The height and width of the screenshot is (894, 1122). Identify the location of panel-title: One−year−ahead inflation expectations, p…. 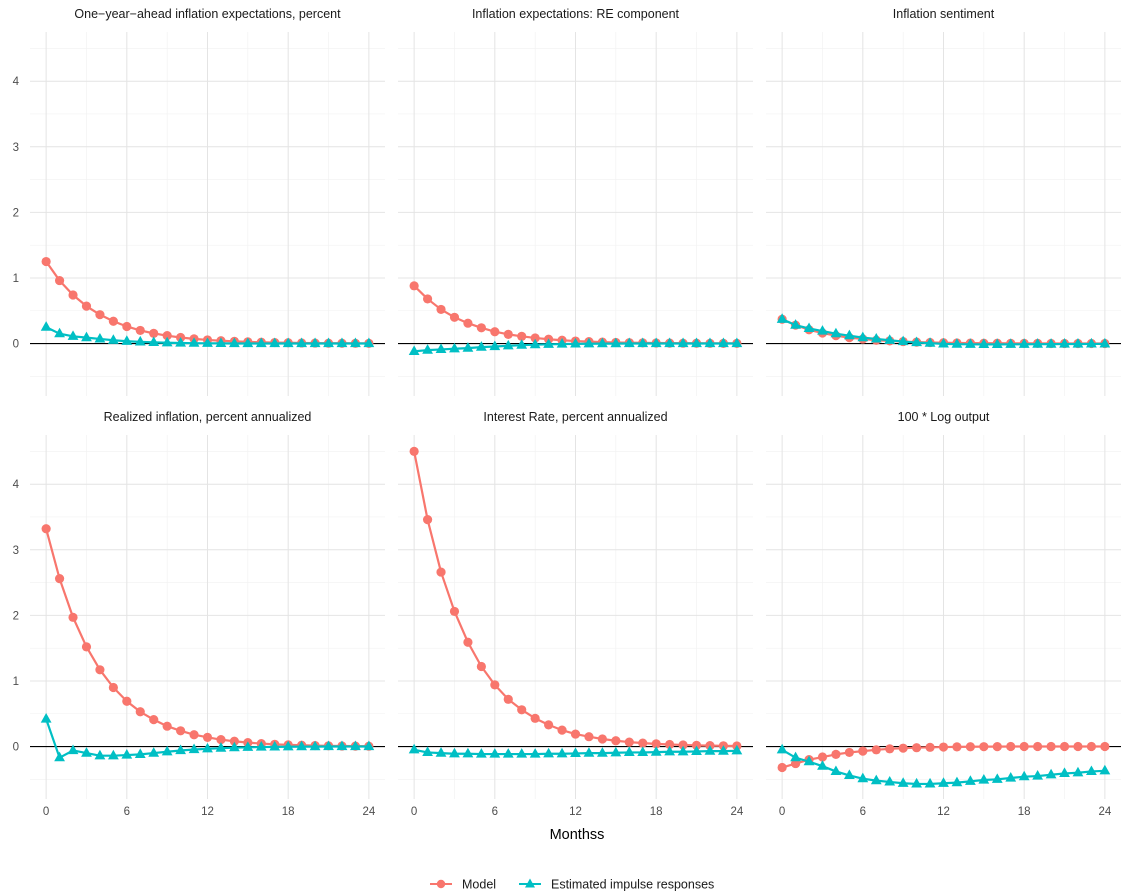
(207, 14).